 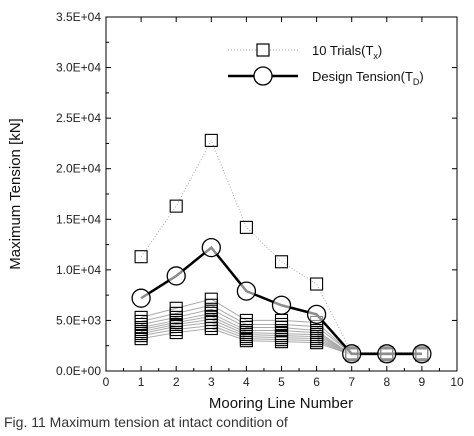 What do you see at coordinates (211, 382) in the screenshot?
I see `x-tick-label: 3` at bounding box center [211, 382].